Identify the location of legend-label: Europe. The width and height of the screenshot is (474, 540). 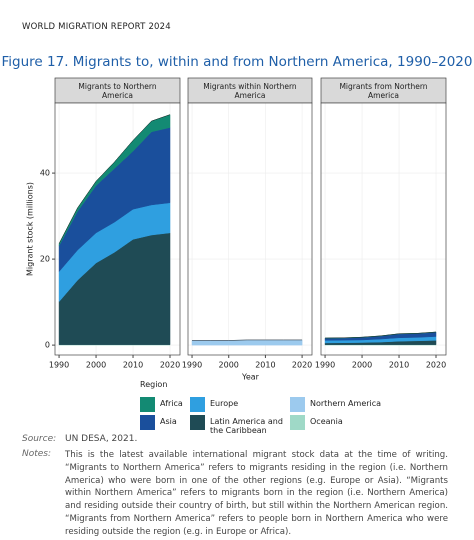
(224, 403).